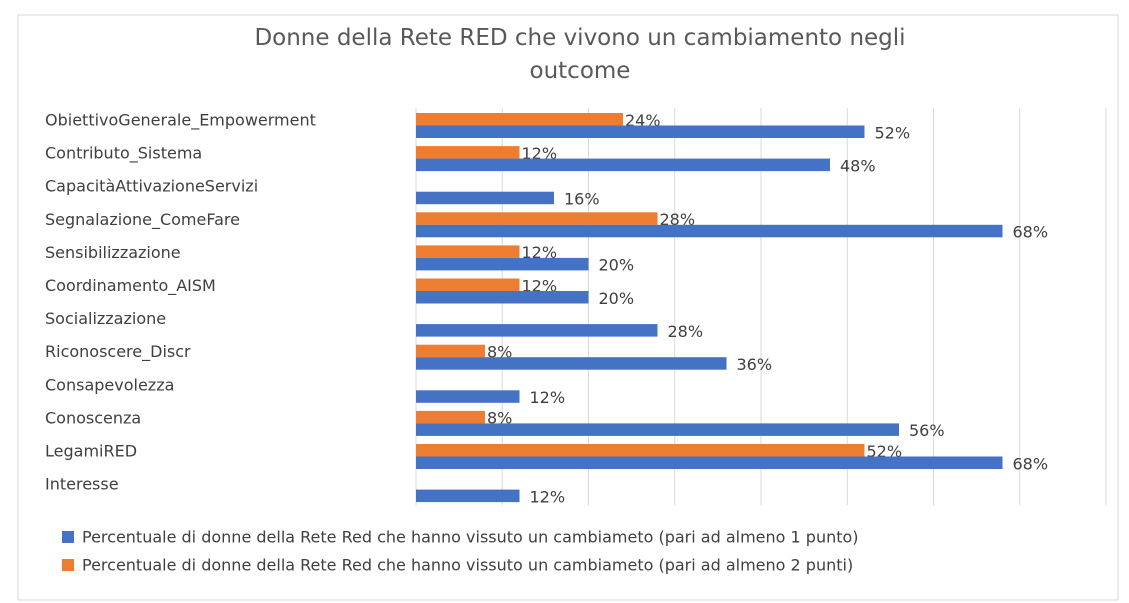  What do you see at coordinates (927, 430) in the screenshot?
I see `data-label: 56%` at bounding box center [927, 430].